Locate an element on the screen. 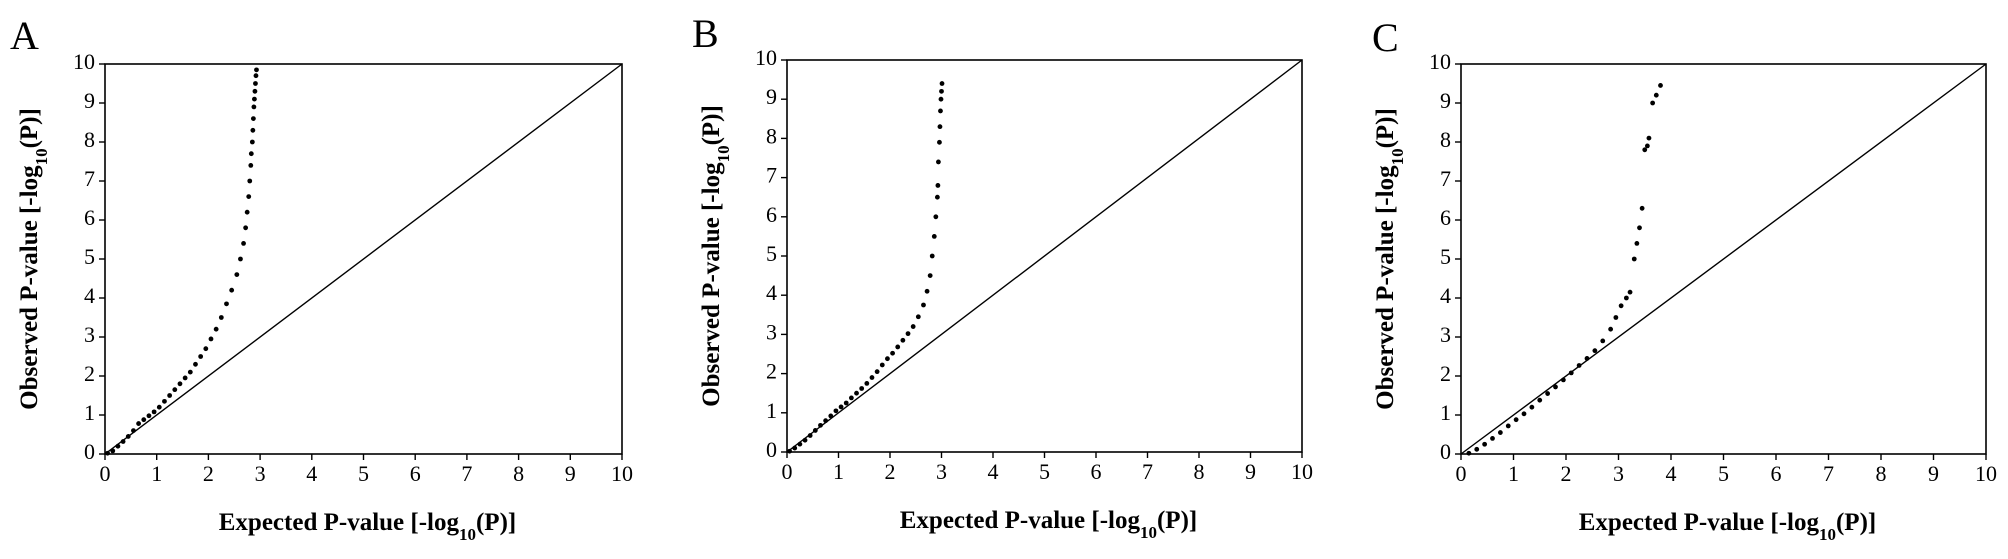 The width and height of the screenshot is (2008, 559). x-tick-label: 3 is located at coordinates (1618, 473).